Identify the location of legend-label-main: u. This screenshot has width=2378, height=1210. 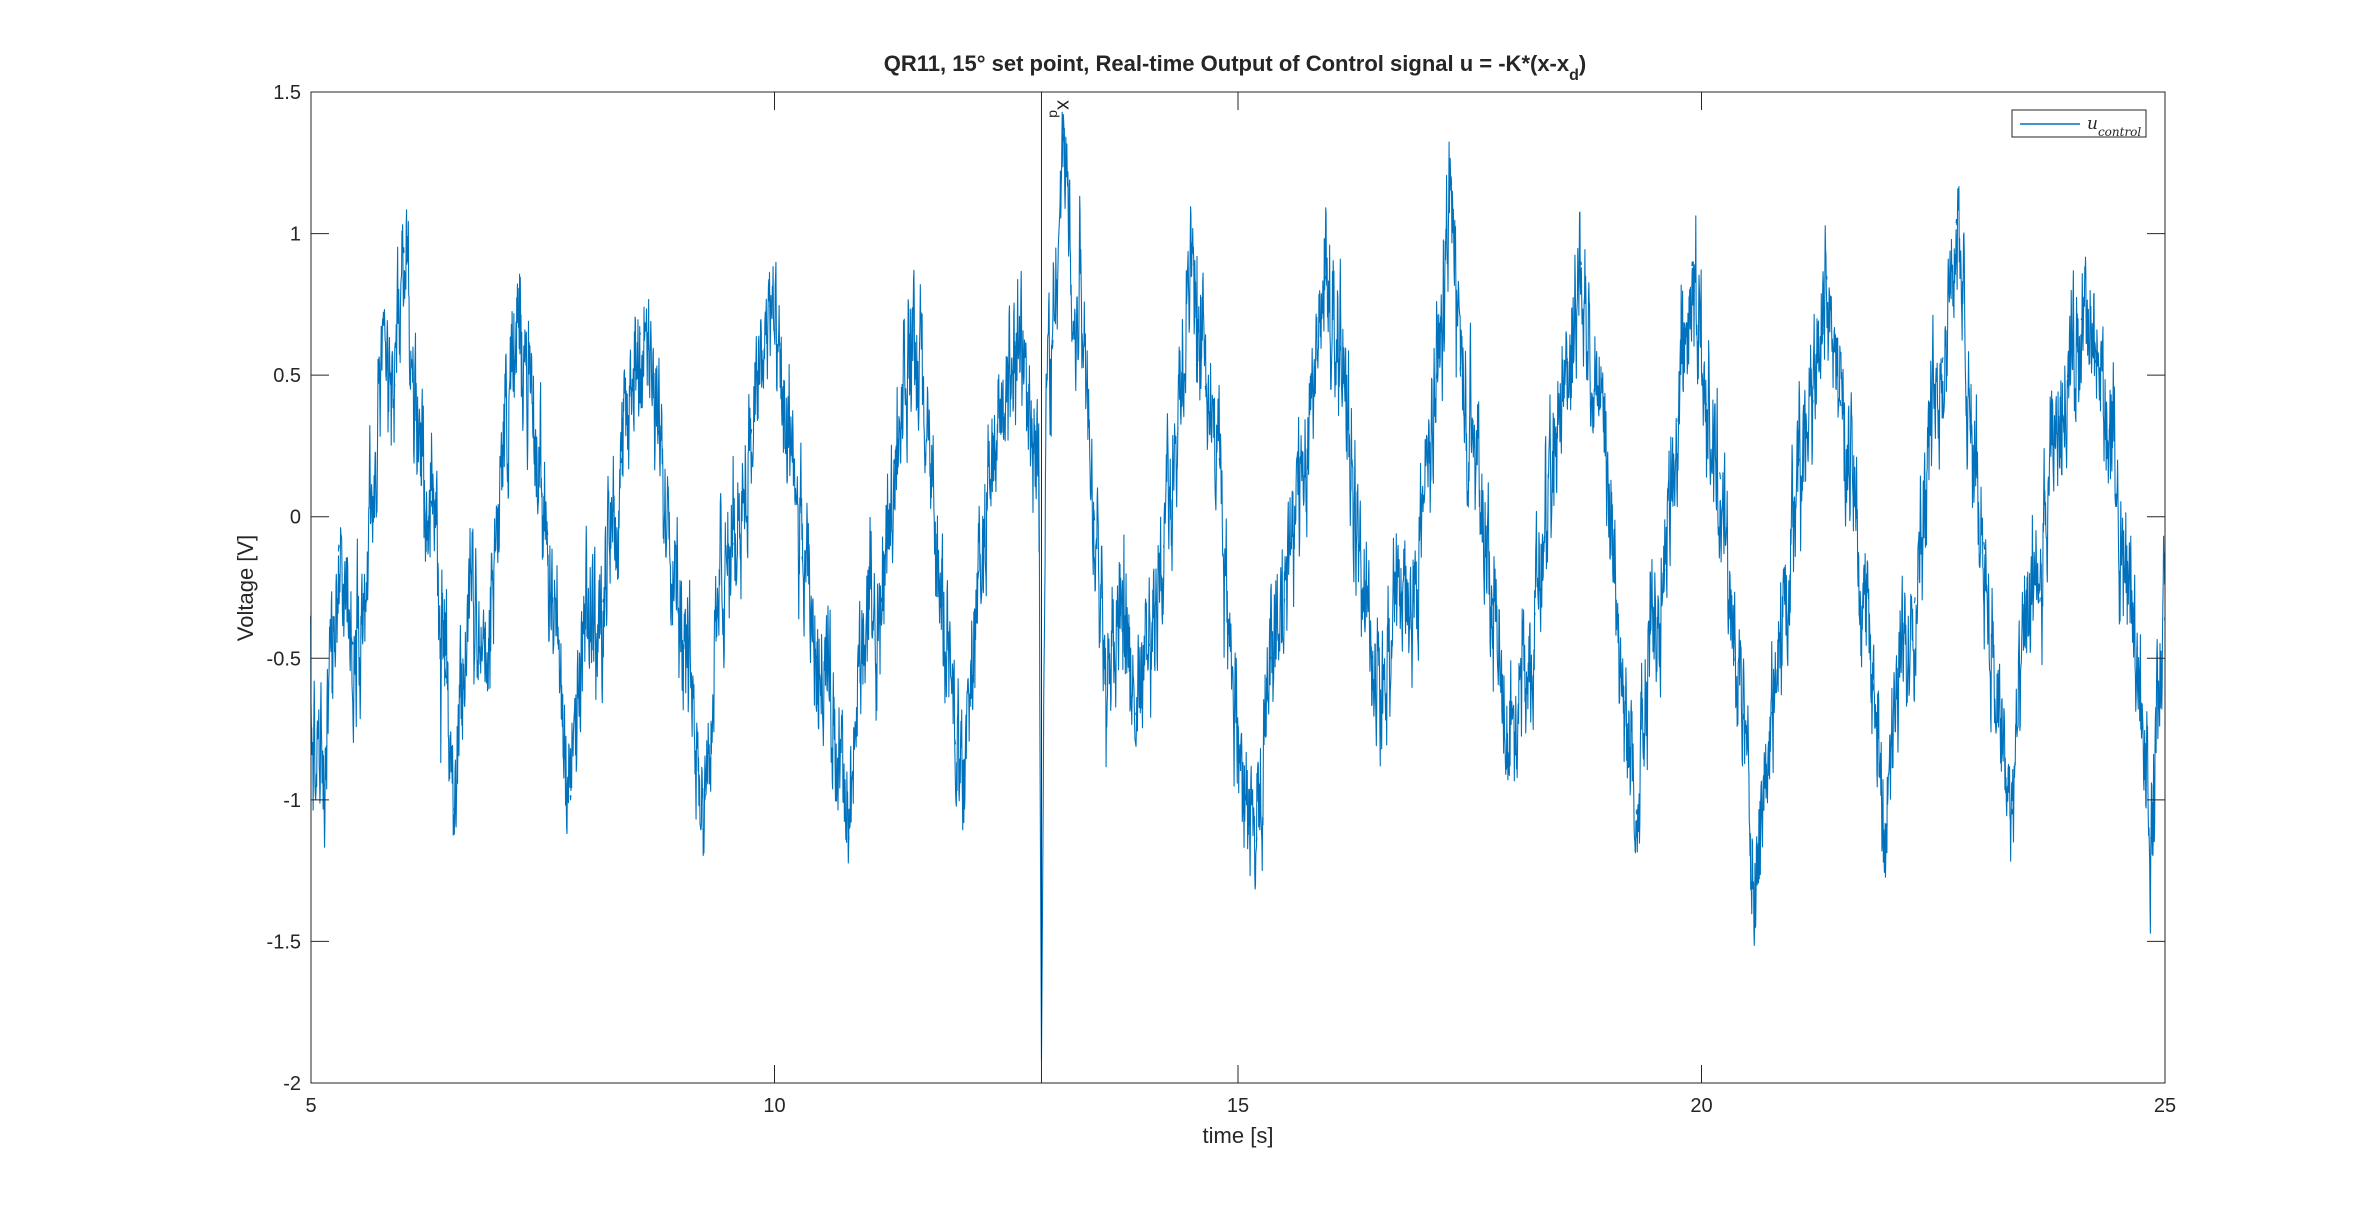
(2092, 124).